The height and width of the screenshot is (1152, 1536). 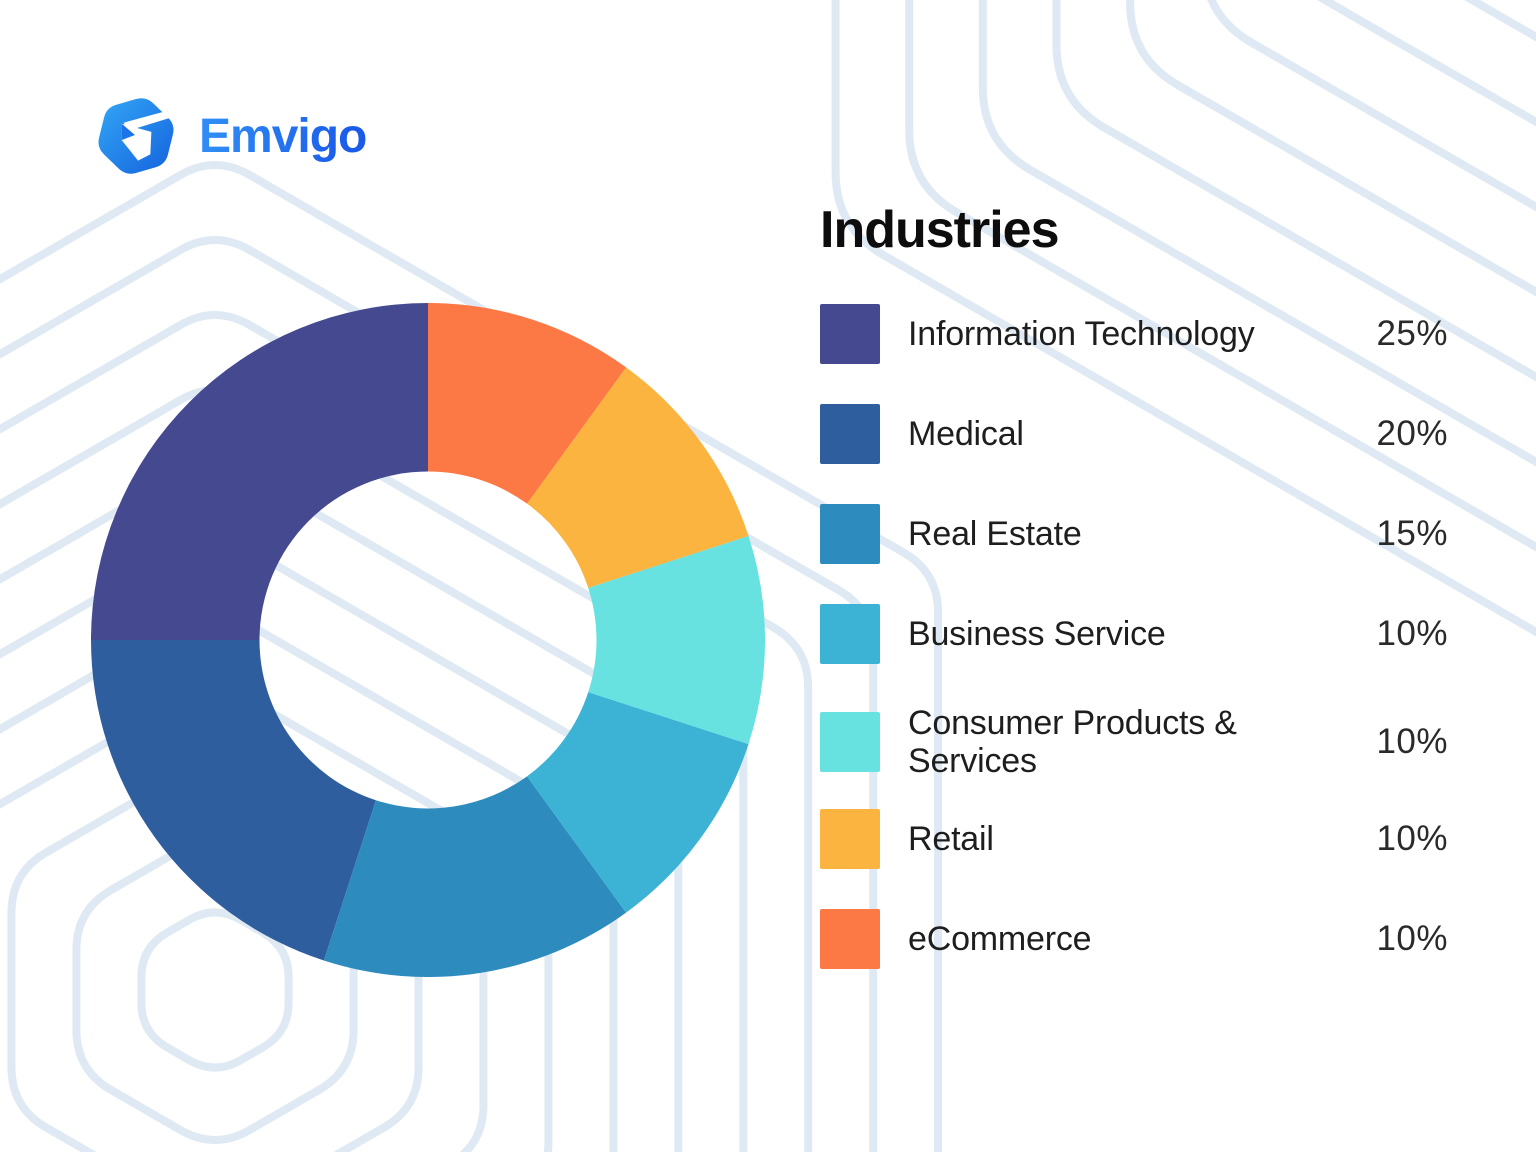 I want to click on logo-slash-mark, so click(x=147, y=120).